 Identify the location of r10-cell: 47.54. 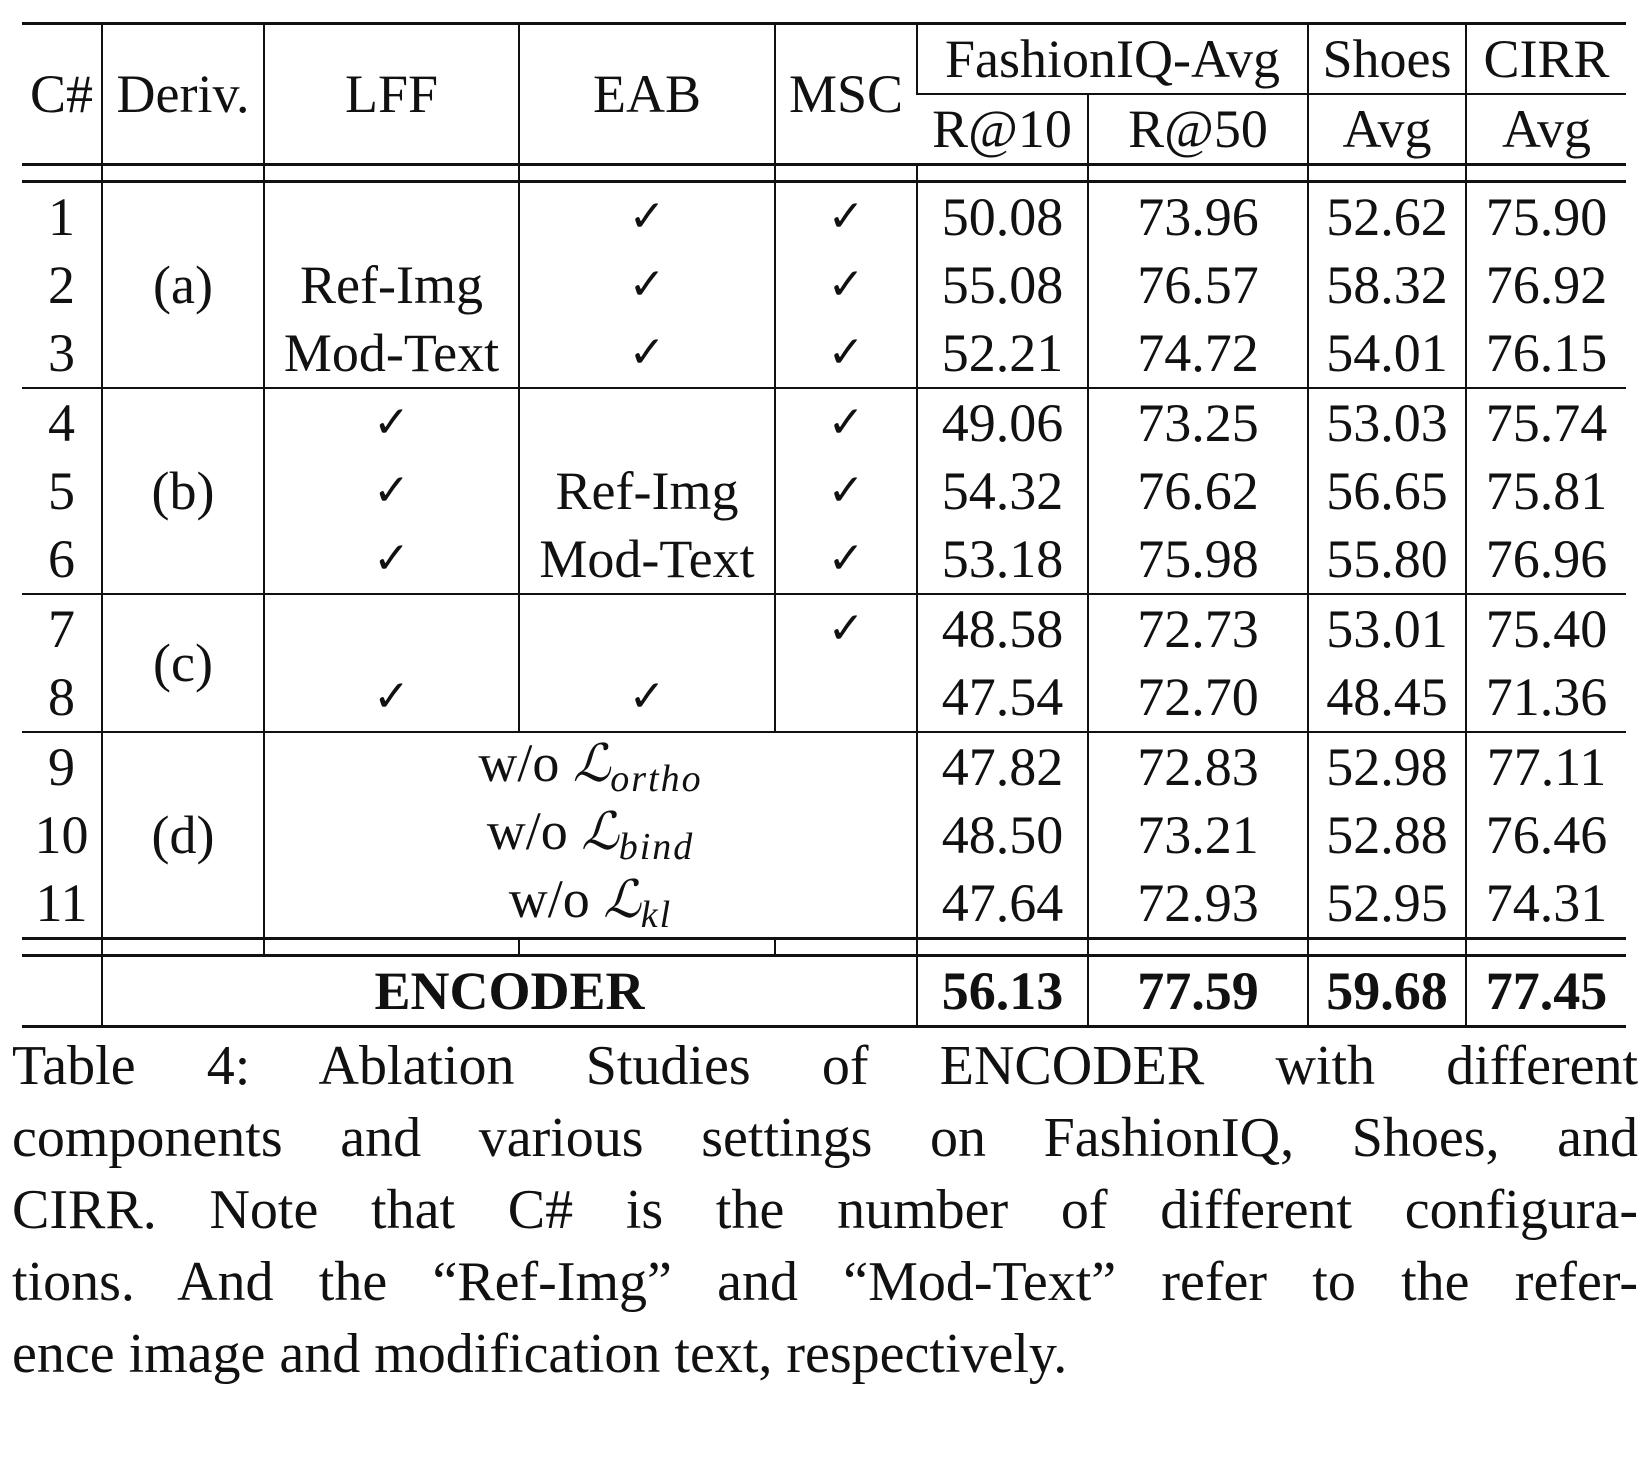
(1002, 697).